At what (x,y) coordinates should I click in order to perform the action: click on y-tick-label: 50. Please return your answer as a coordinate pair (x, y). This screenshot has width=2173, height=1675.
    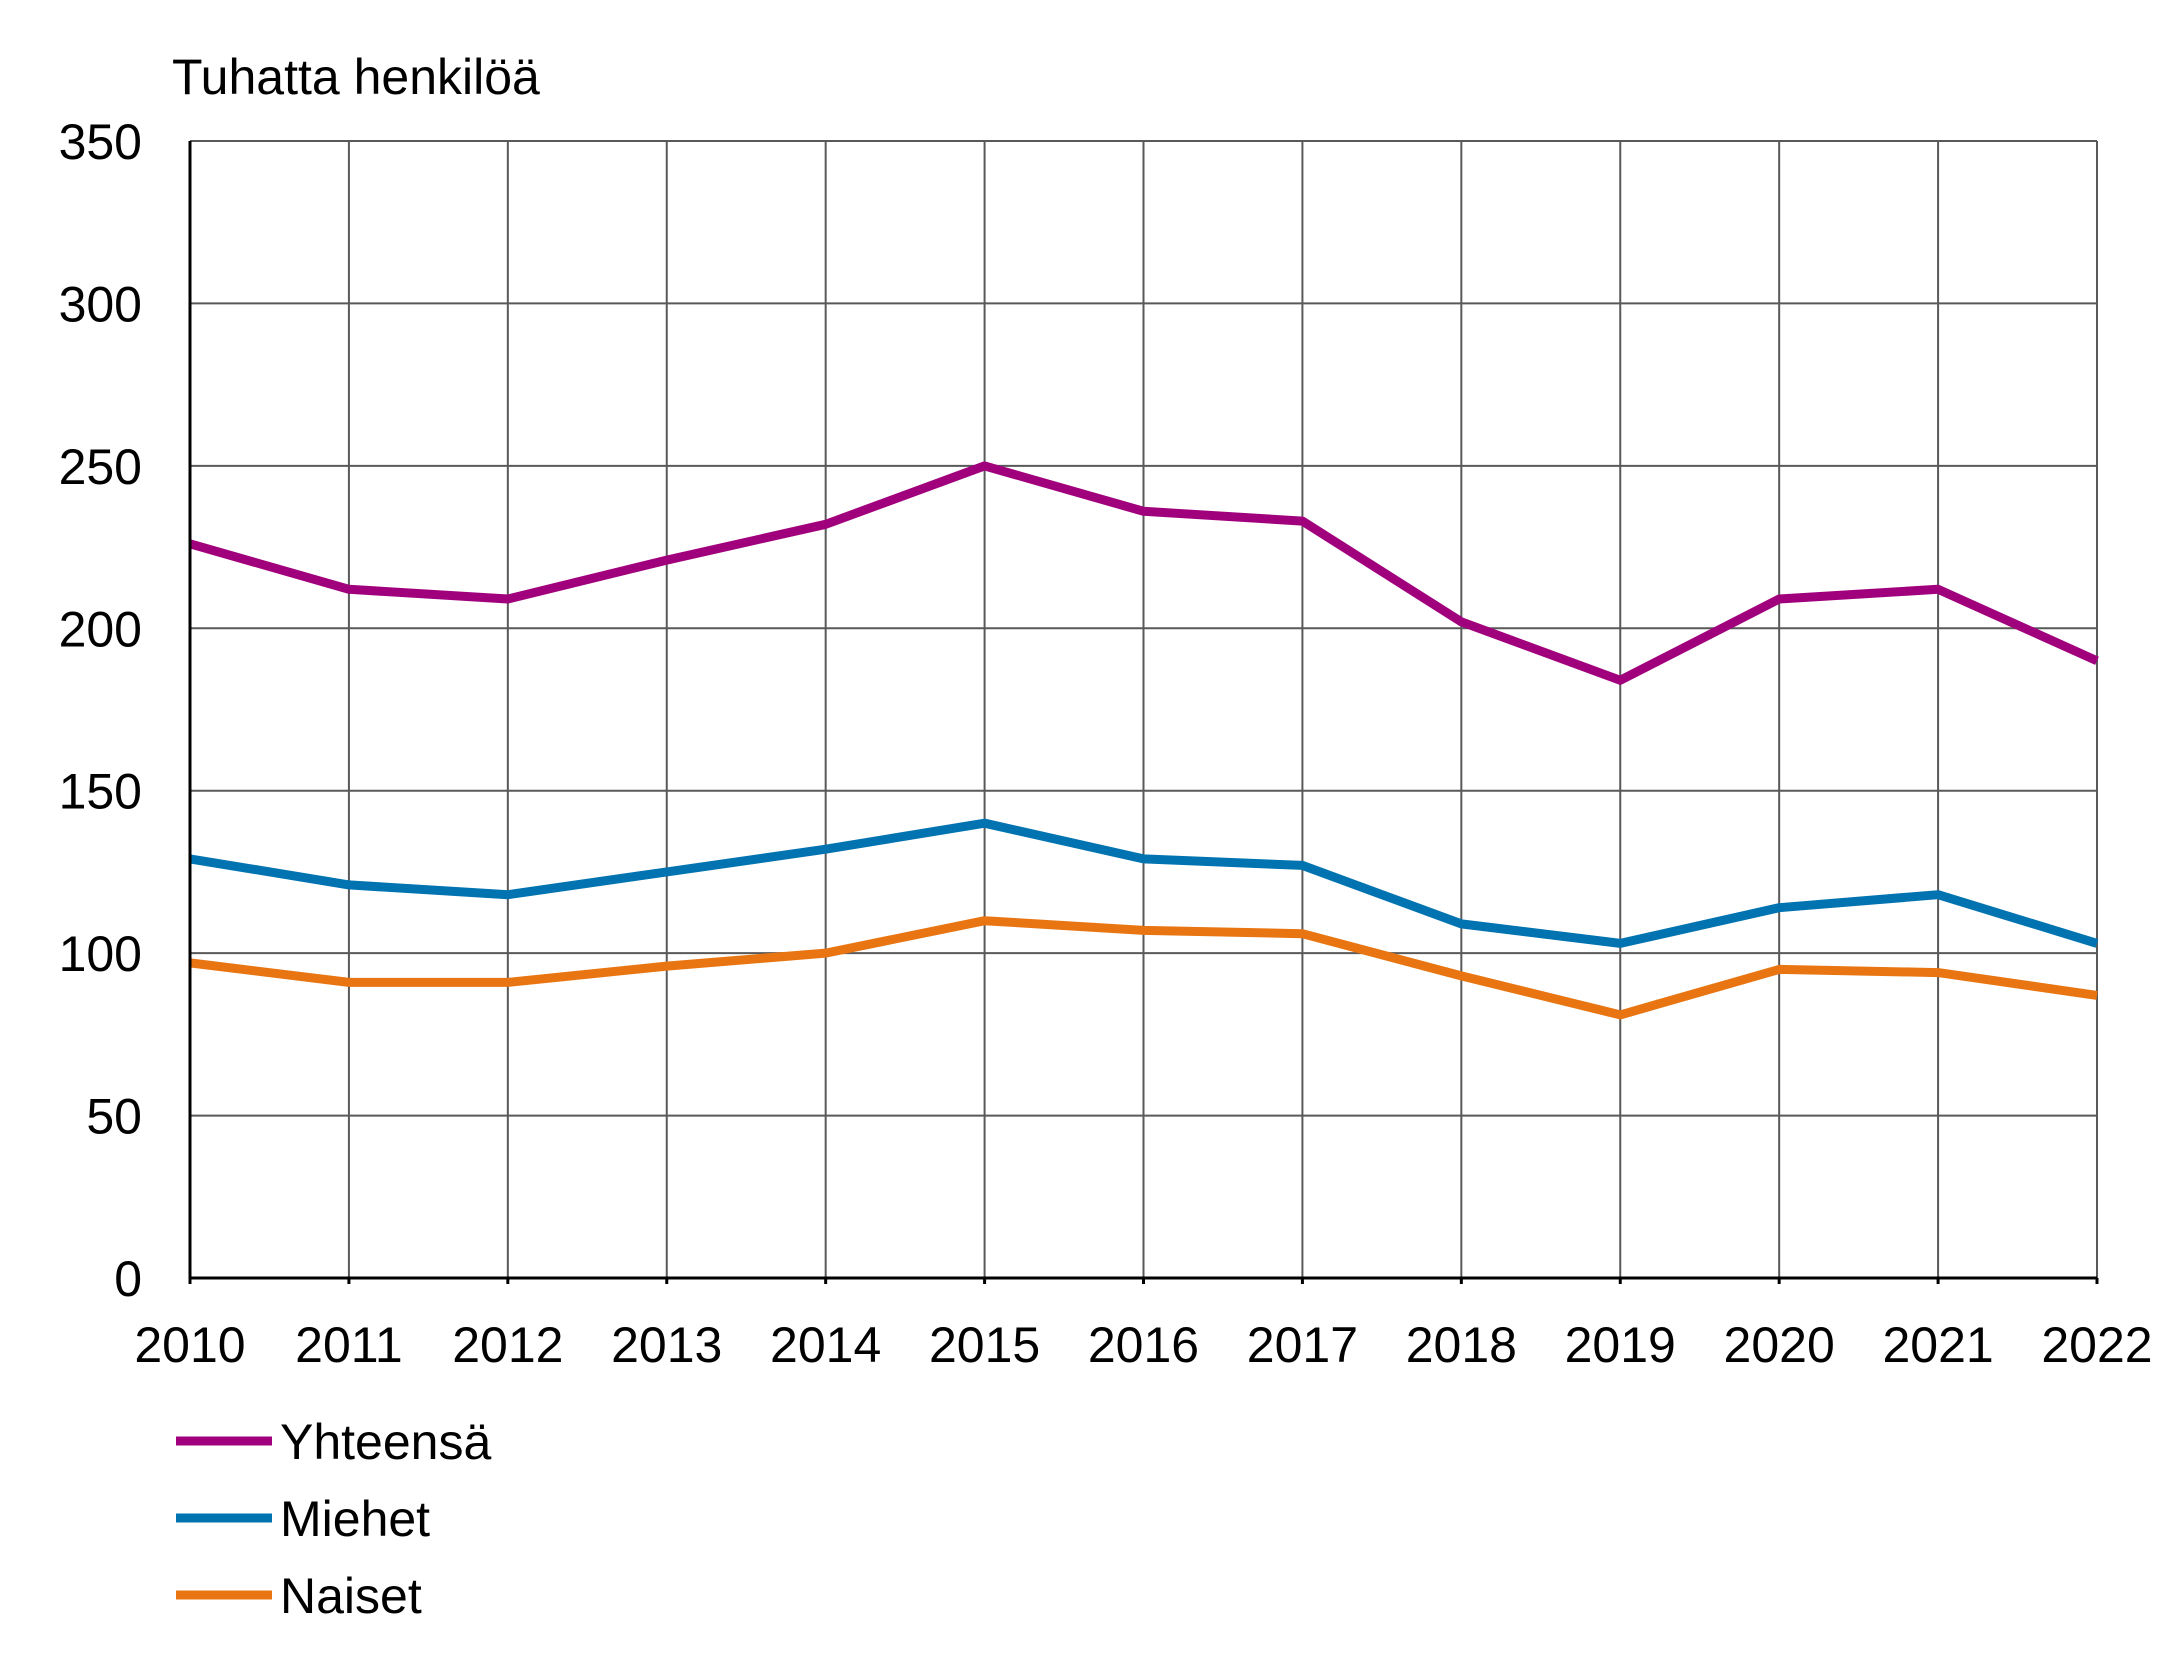
    Looking at the image, I should click on (114, 1117).